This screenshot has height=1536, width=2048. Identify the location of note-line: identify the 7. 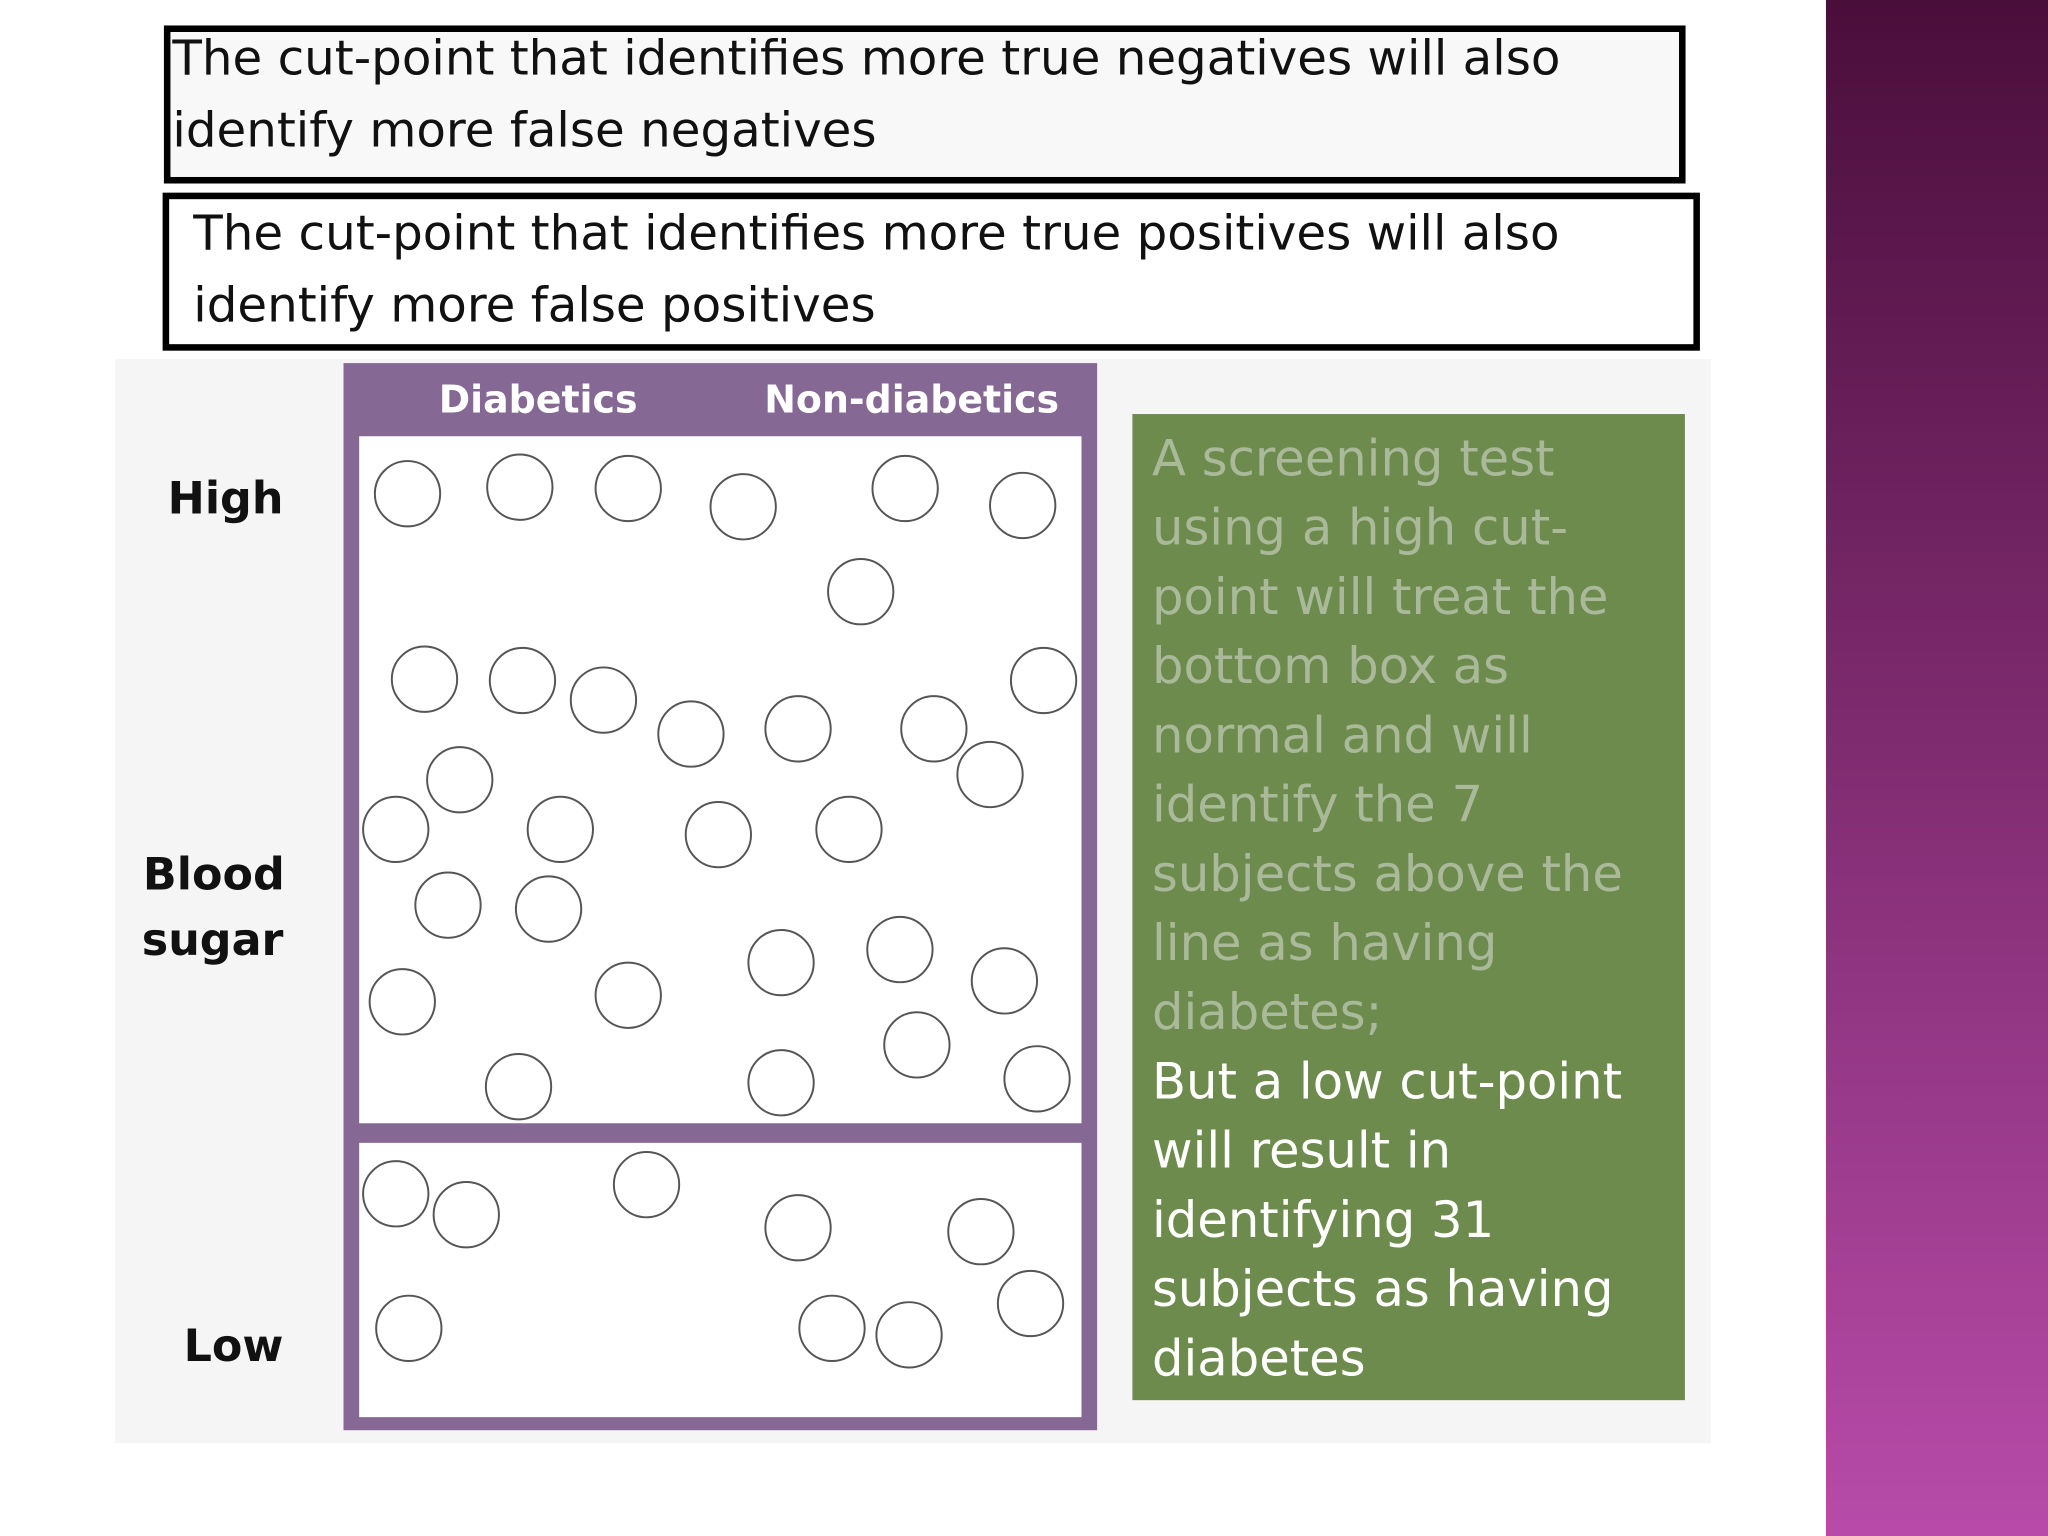
(1317, 805).